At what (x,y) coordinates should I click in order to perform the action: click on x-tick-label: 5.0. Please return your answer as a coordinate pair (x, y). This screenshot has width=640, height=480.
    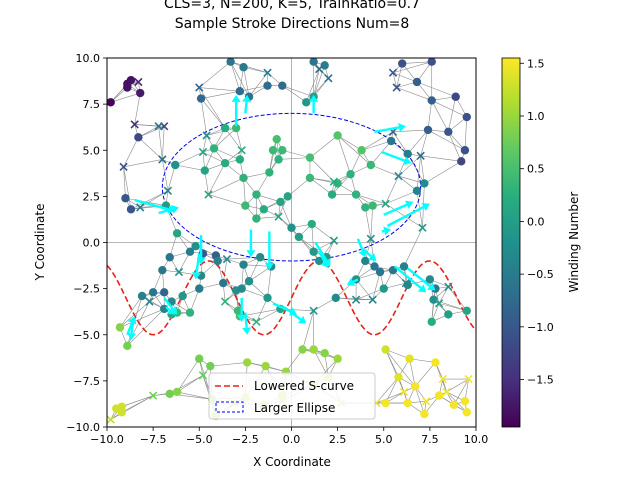
    Looking at the image, I should click on (384, 439).